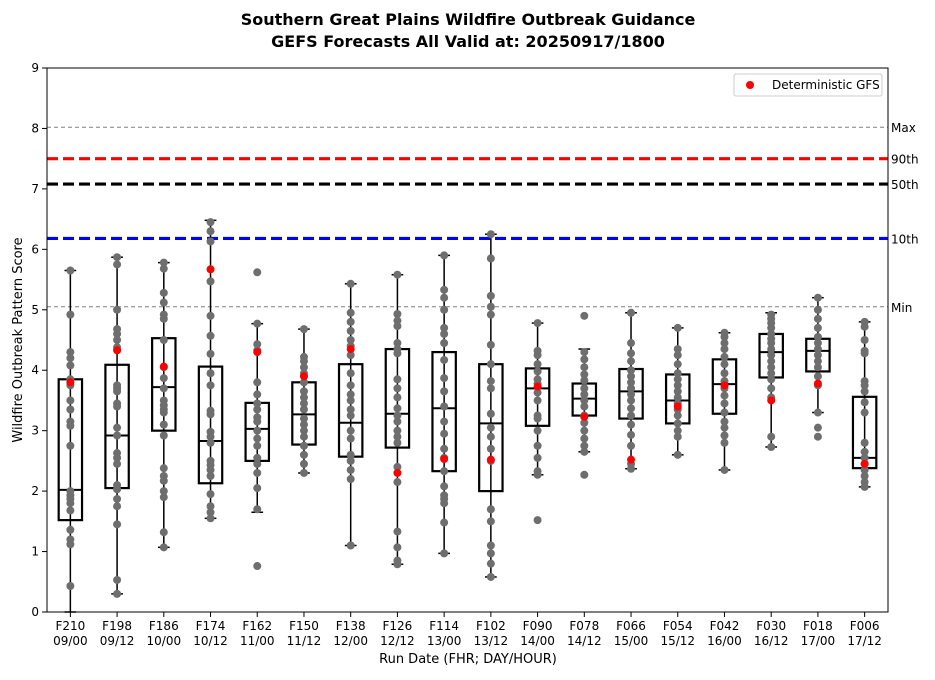 This screenshot has height=680, width=935. I want to click on x-tick-label-fhr: F210, so click(70, 626).